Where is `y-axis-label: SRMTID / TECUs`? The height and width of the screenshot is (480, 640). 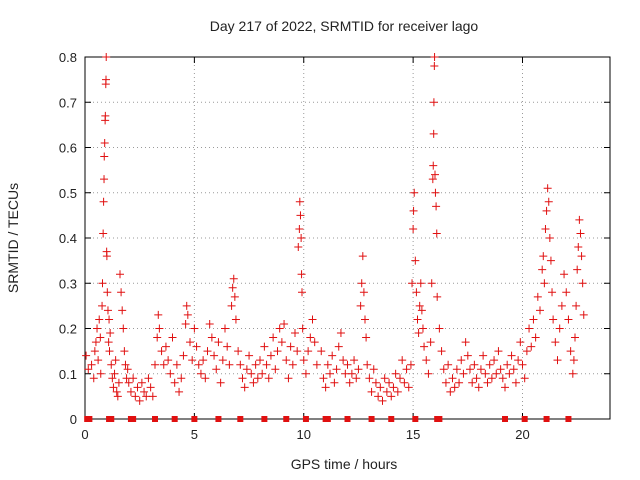 y-axis-label: SRMTID / TECUs is located at coordinates (13, 238).